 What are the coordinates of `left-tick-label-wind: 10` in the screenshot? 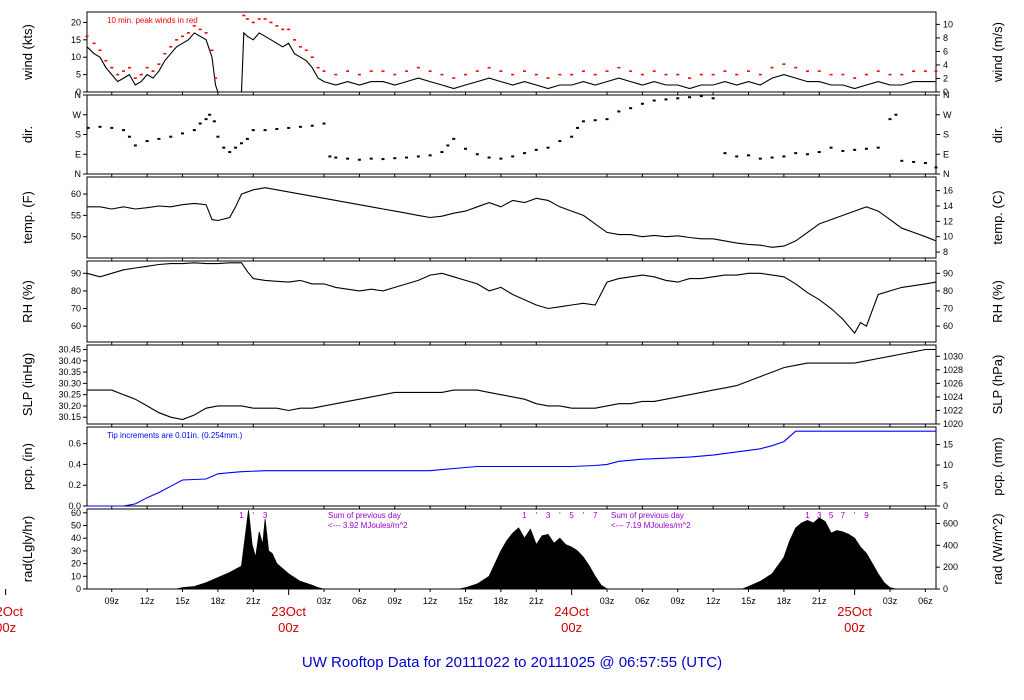 It's located at (76, 57).